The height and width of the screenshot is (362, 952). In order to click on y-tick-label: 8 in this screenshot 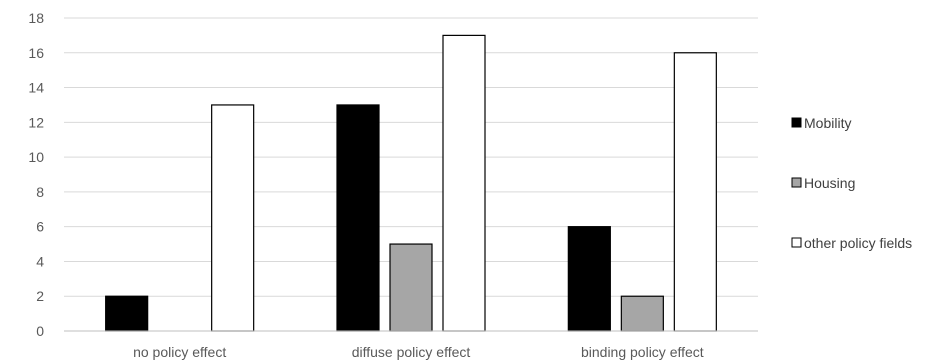, I will do `click(40, 192)`.